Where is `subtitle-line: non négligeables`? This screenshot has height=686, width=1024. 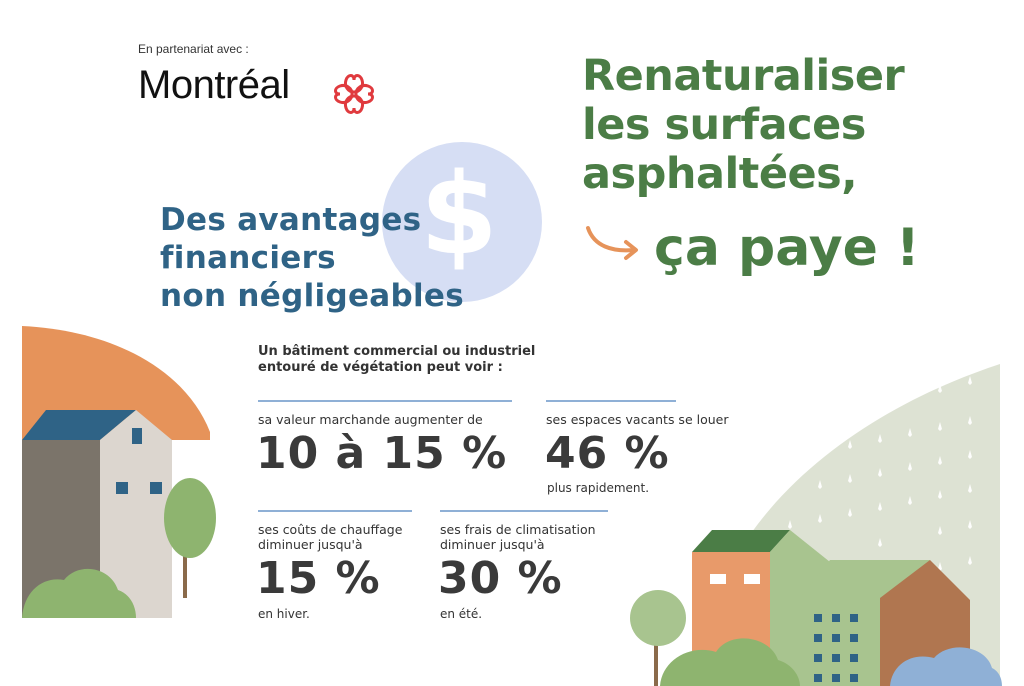
subtitle-line: non négligeables is located at coordinates (312, 296).